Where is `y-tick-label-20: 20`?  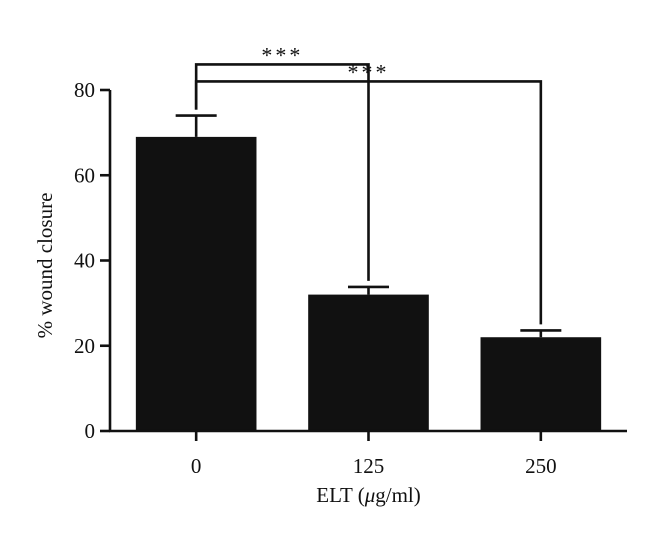
y-tick-label-20: 20 is located at coordinates (84, 346).